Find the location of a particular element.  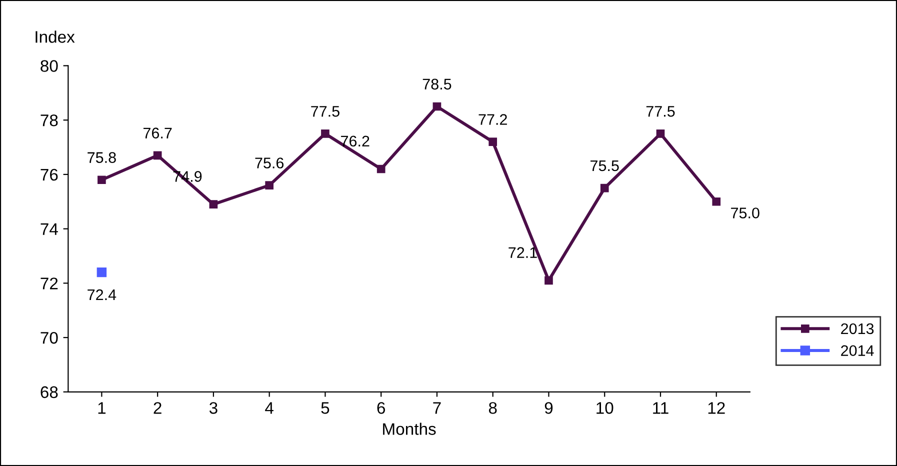

data-label: 76.7 is located at coordinates (157, 133).